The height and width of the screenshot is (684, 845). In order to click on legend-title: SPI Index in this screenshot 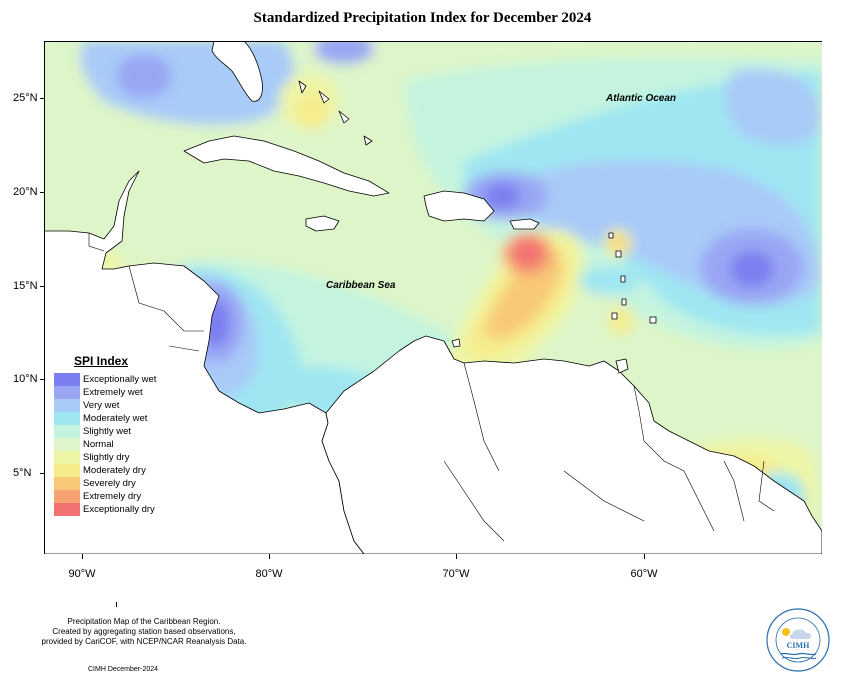, I will do `click(101, 361)`.